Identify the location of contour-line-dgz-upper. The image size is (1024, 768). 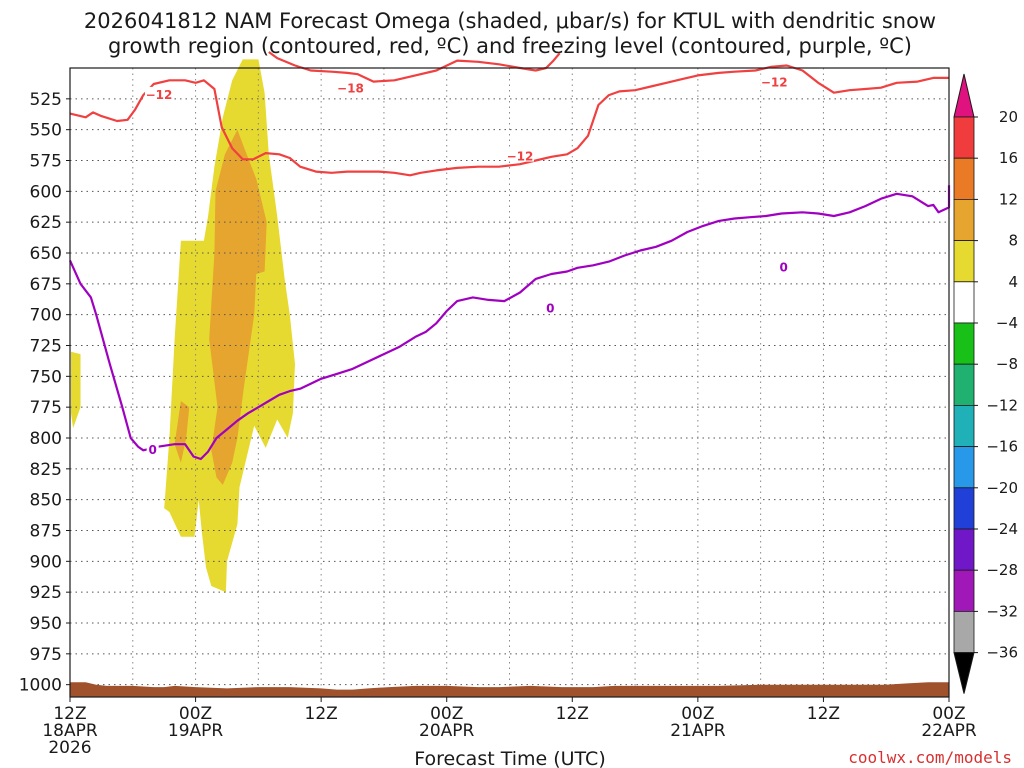
(414, 67).